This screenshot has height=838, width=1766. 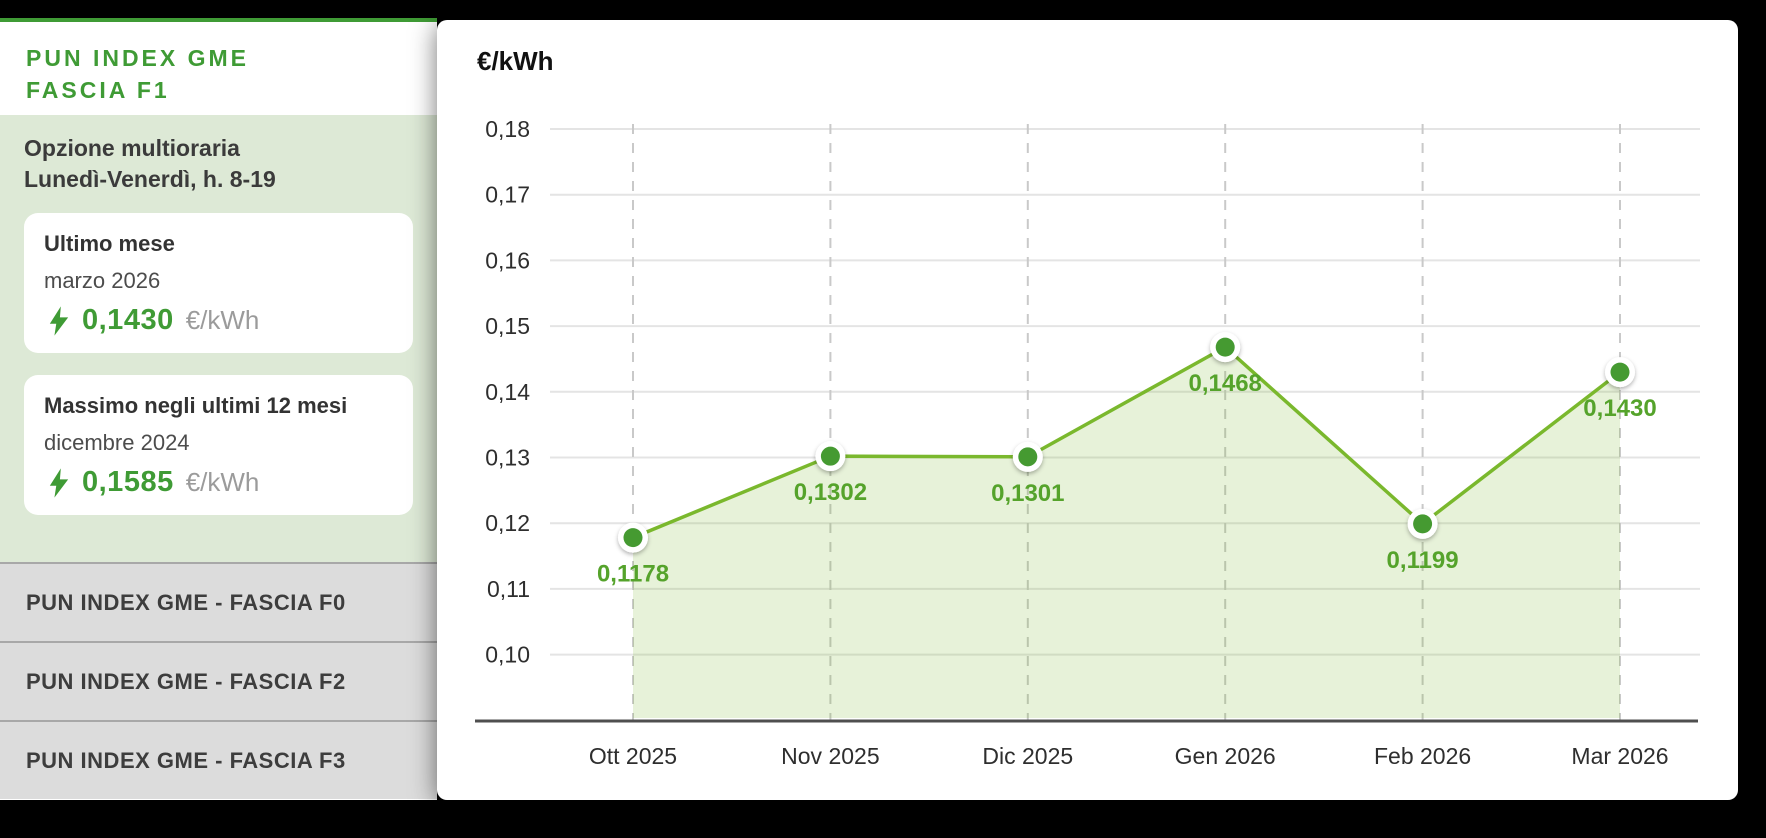 I want to click on max-12-months-heading: Massimo negli ultimi 12 mesi, so click(x=196, y=405).